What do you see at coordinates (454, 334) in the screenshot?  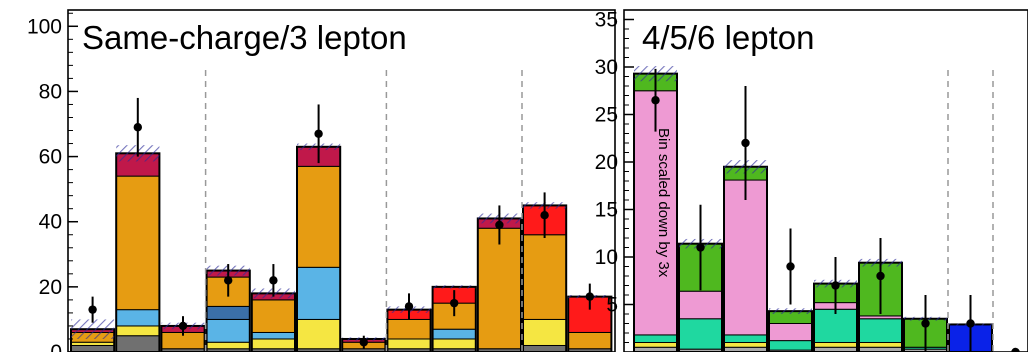 I see `left-bin-9-segment-blue` at bounding box center [454, 334].